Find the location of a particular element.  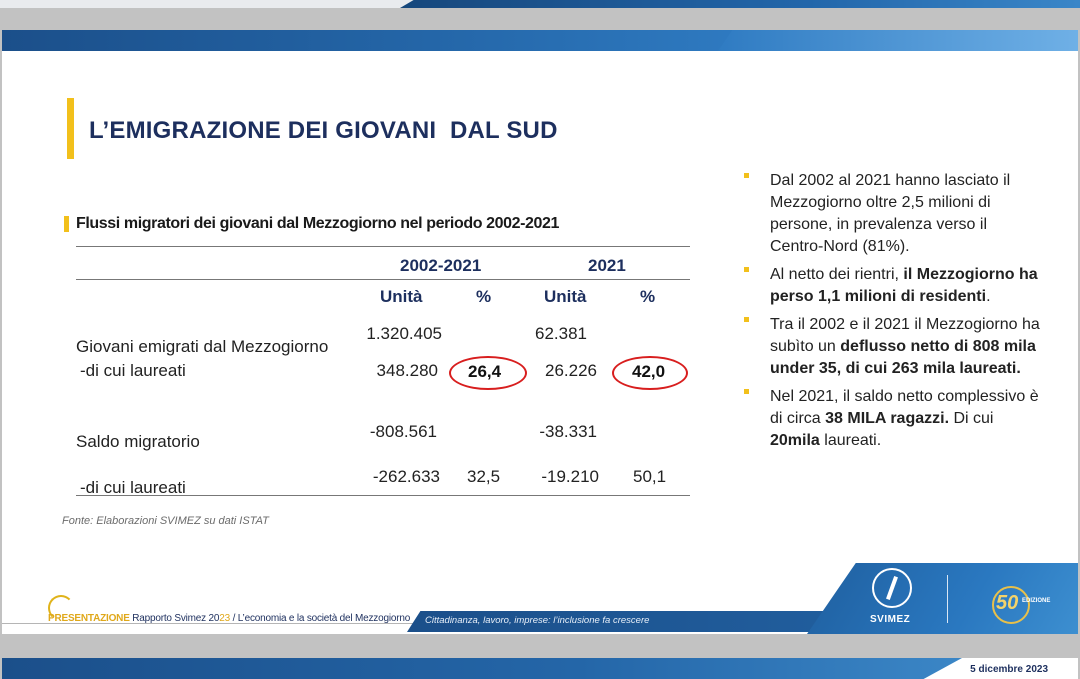

logo-separator is located at coordinates (947, 599).